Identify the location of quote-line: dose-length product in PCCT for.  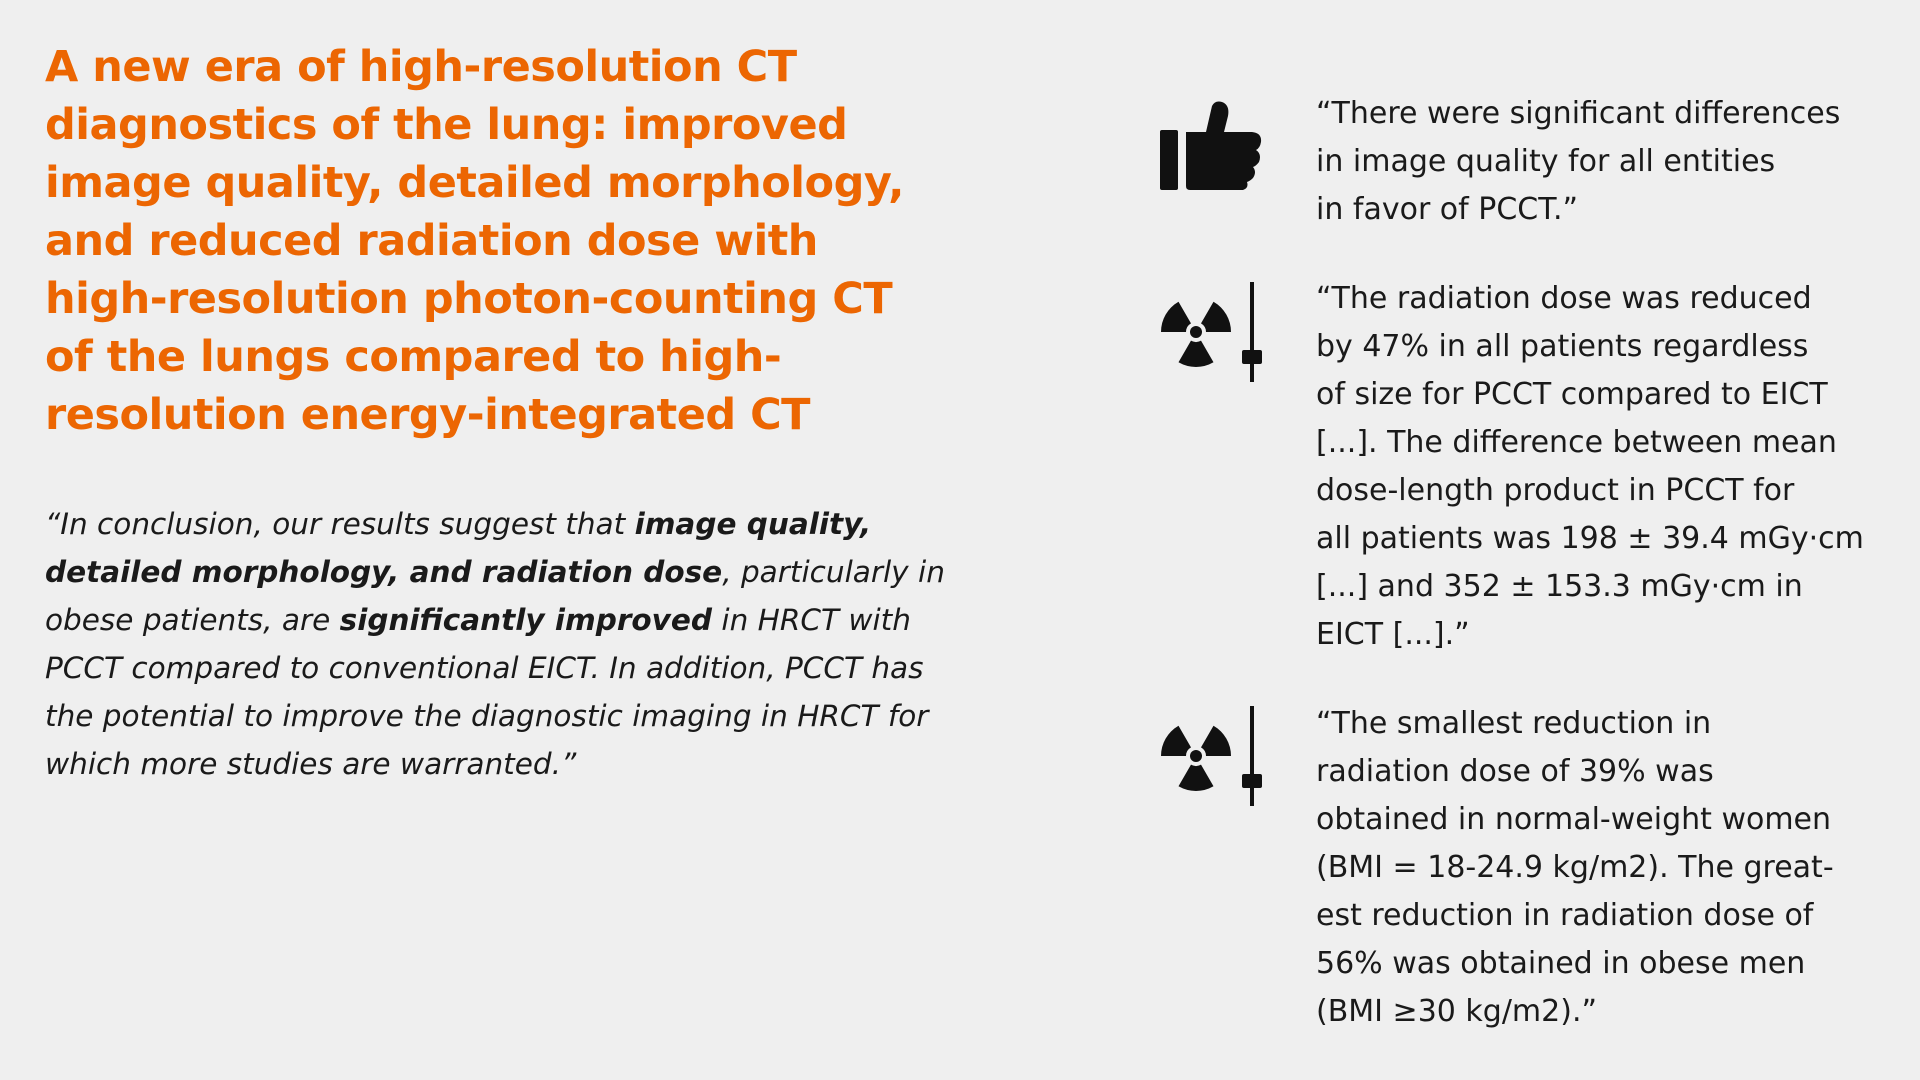
(1555, 490).